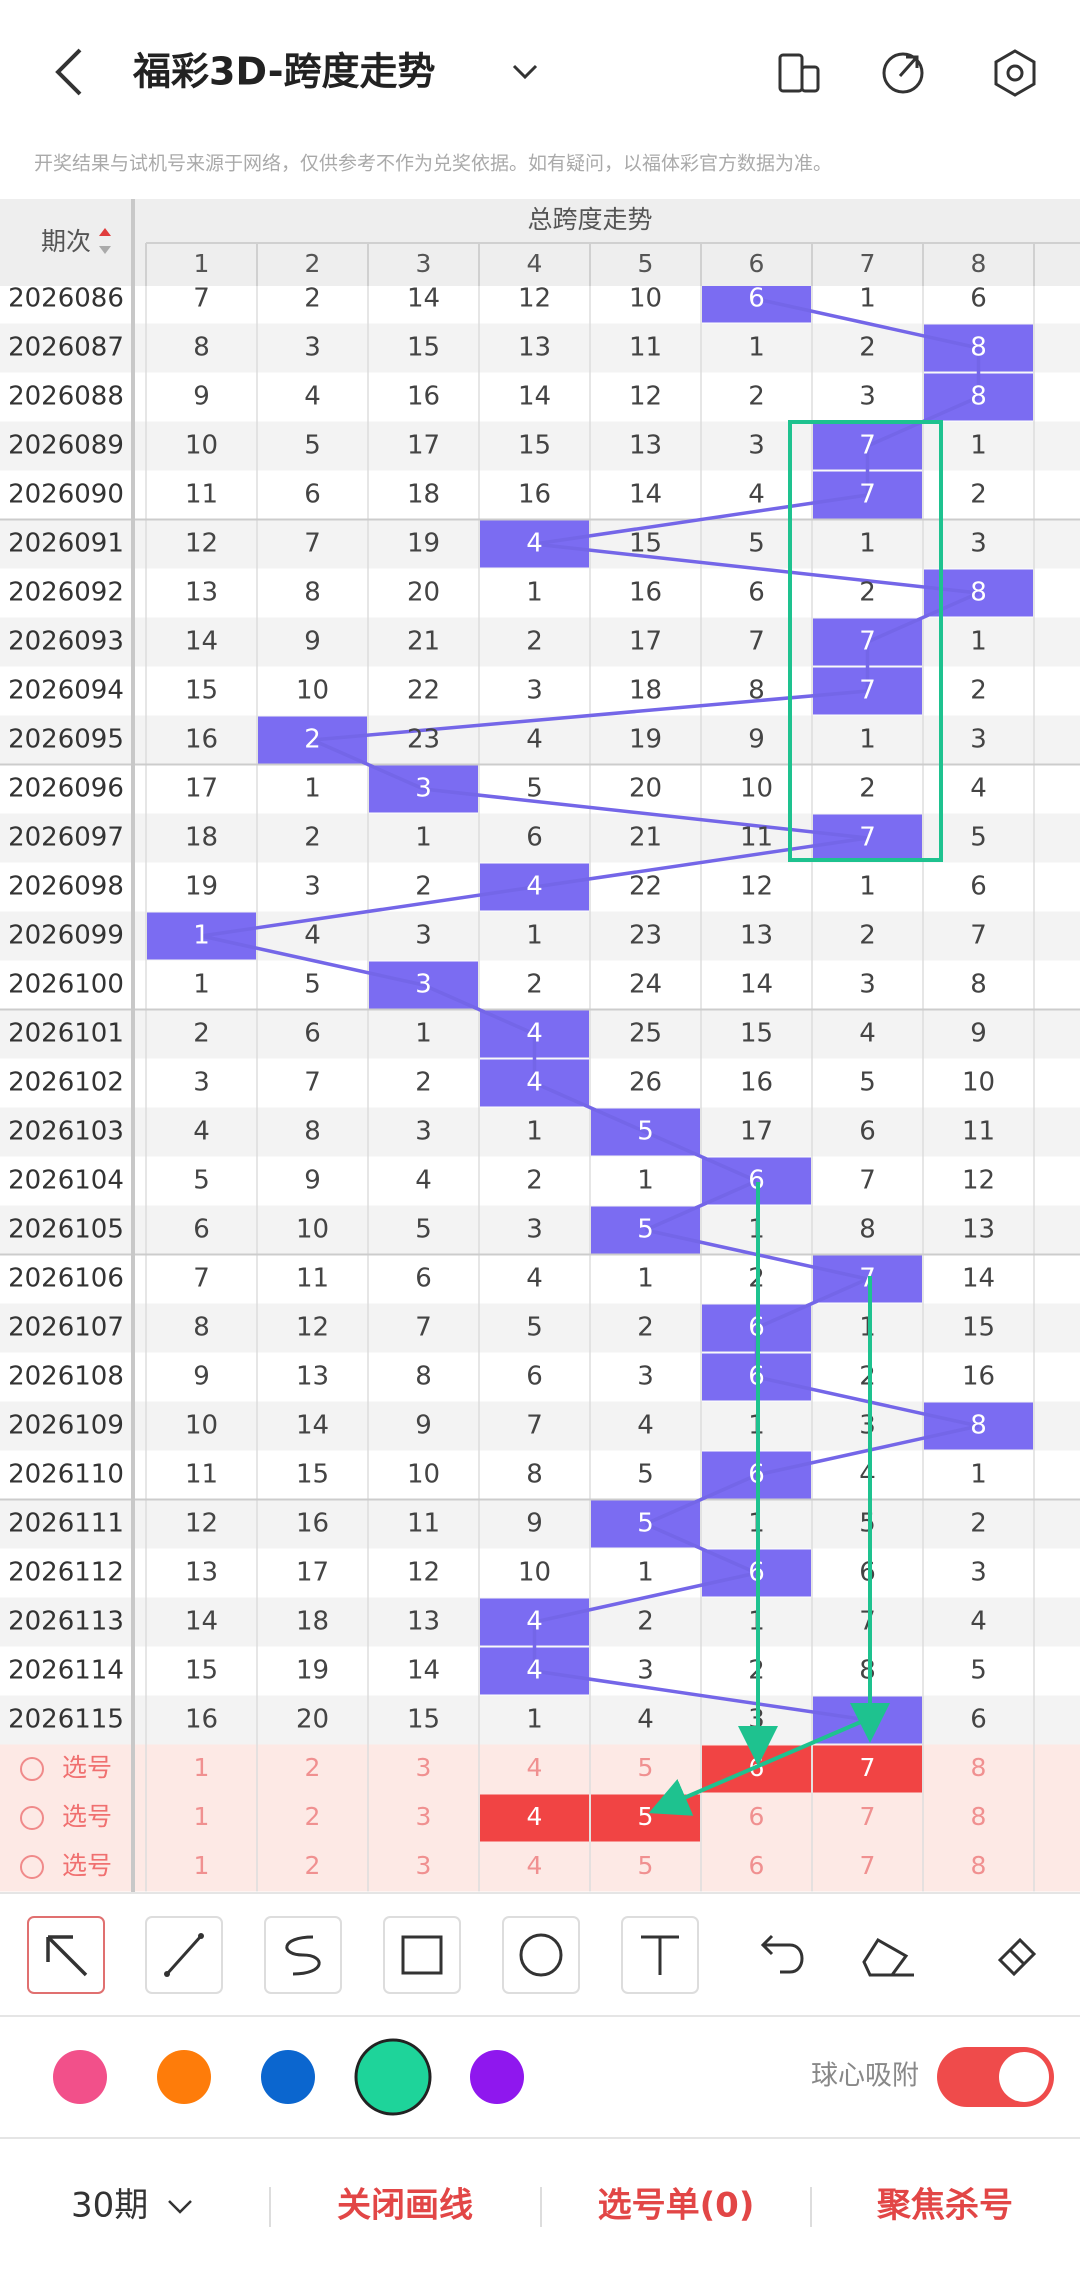  Describe the element at coordinates (288, 2077) in the screenshot. I see `color-blue` at that location.